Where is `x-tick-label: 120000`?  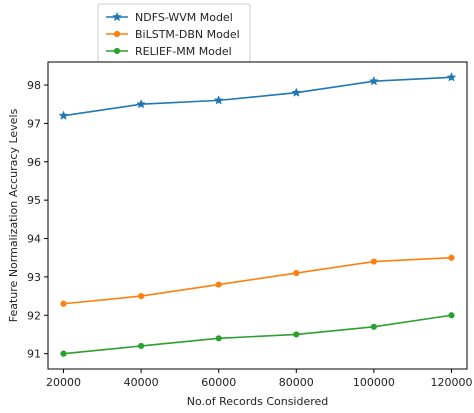 x-tick-label: 120000 is located at coordinates (451, 382).